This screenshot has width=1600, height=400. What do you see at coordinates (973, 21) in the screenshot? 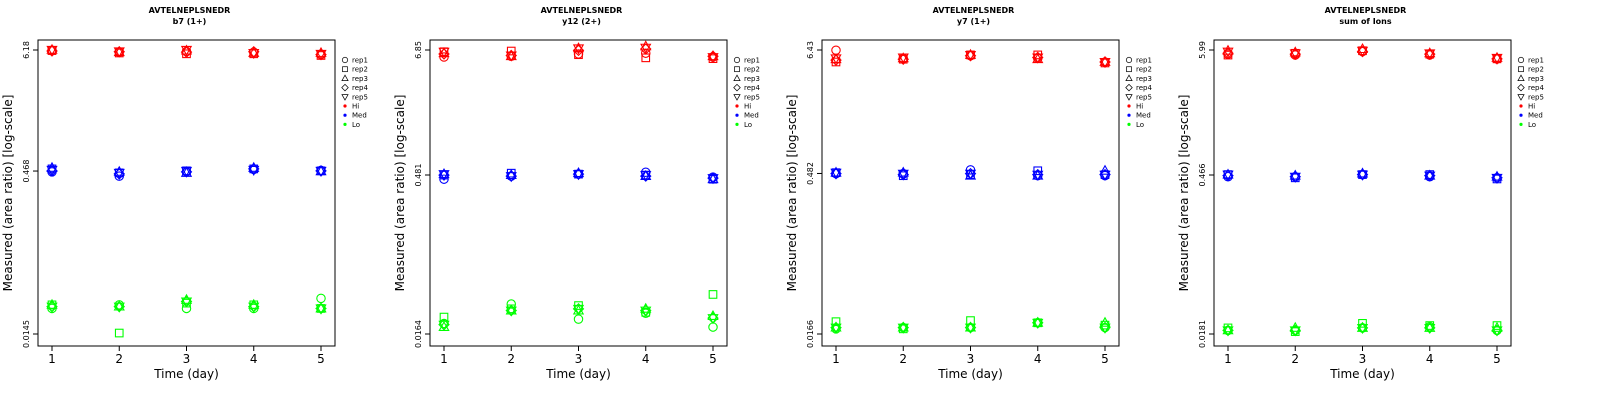
I see `chart-subtitle: y7 (1+)` at bounding box center [973, 21].